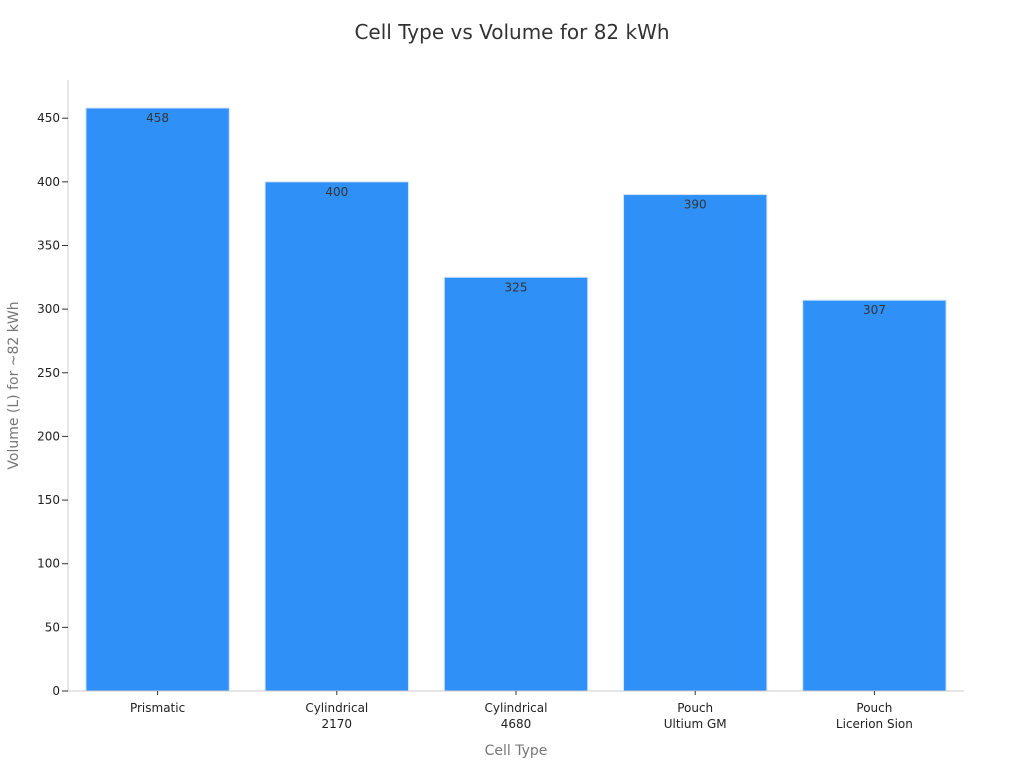 The width and height of the screenshot is (1024, 768). What do you see at coordinates (14, 385) in the screenshot?
I see `y-axis-title: Volume (L) for ~82 kWh` at bounding box center [14, 385].